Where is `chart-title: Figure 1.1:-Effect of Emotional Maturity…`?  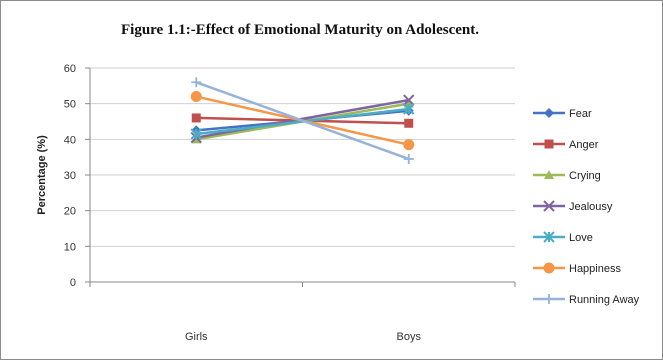
chart-title: Figure 1.1:-Effect of Emotional Maturity… is located at coordinates (299, 30).